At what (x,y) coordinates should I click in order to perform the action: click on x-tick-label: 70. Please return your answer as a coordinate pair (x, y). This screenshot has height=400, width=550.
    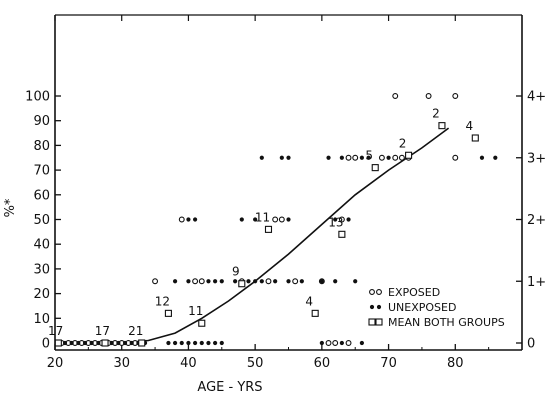
    Looking at the image, I should click on (388, 363).